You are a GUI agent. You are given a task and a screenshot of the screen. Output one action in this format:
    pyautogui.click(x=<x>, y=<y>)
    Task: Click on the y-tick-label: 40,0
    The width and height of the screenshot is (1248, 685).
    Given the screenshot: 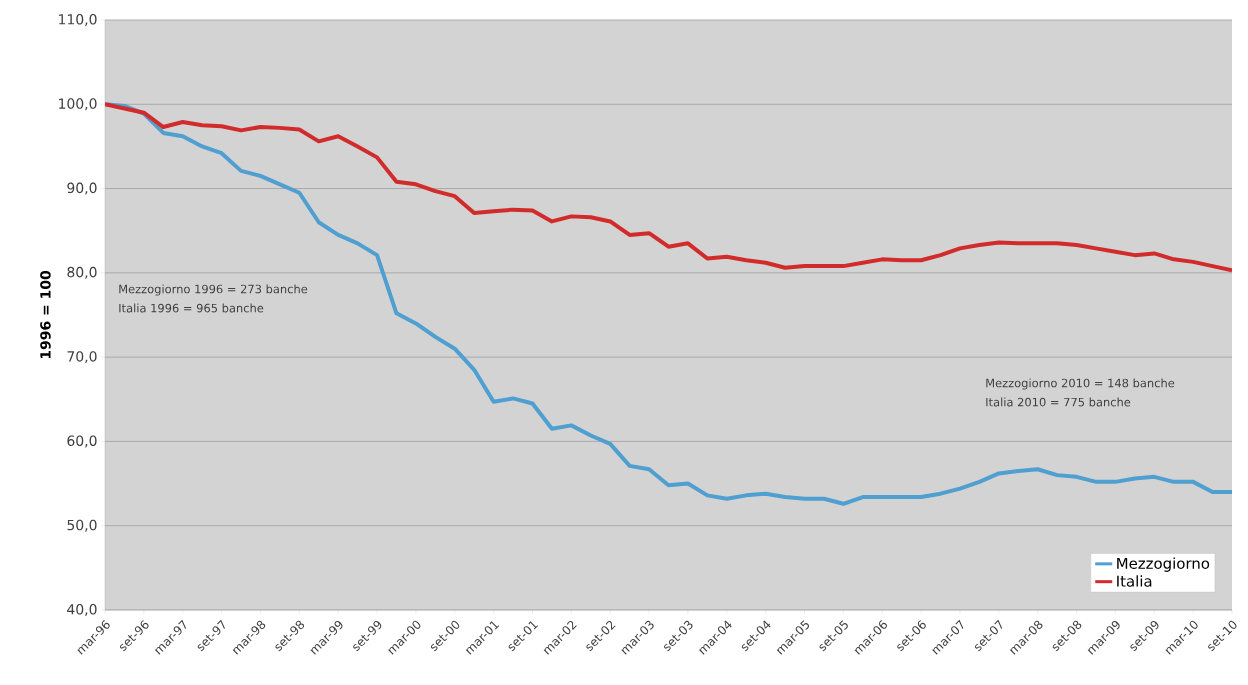 What is the action you would take?
    pyautogui.click(x=82, y=609)
    